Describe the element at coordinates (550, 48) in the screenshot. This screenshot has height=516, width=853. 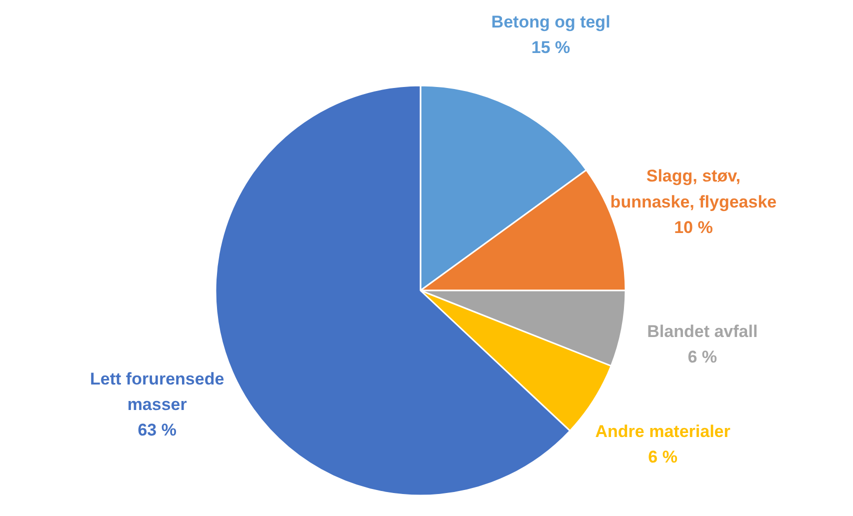
I see `data-label: 15 %` at that location.